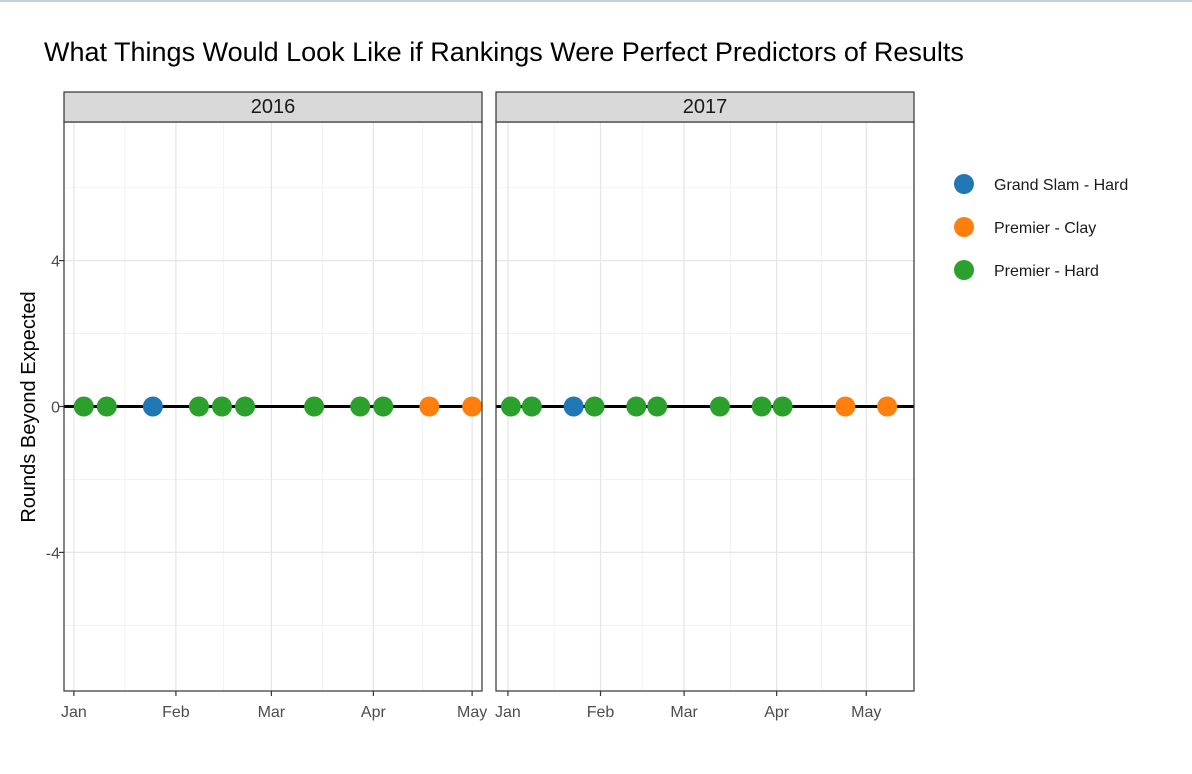 The image size is (1192, 774). Describe the element at coordinates (1046, 271) in the screenshot. I see `legend-label: Premier - Hard` at that location.